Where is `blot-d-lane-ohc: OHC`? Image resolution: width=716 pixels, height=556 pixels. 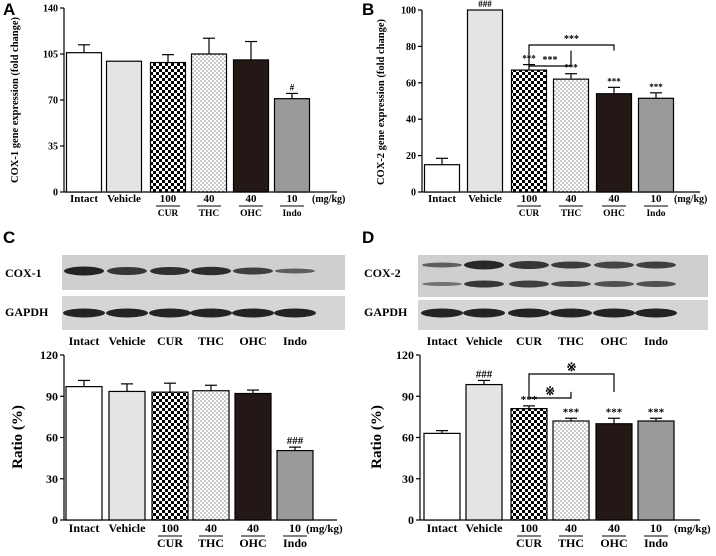
blot-d-lane-ohc: OHC is located at coordinates (613, 341).